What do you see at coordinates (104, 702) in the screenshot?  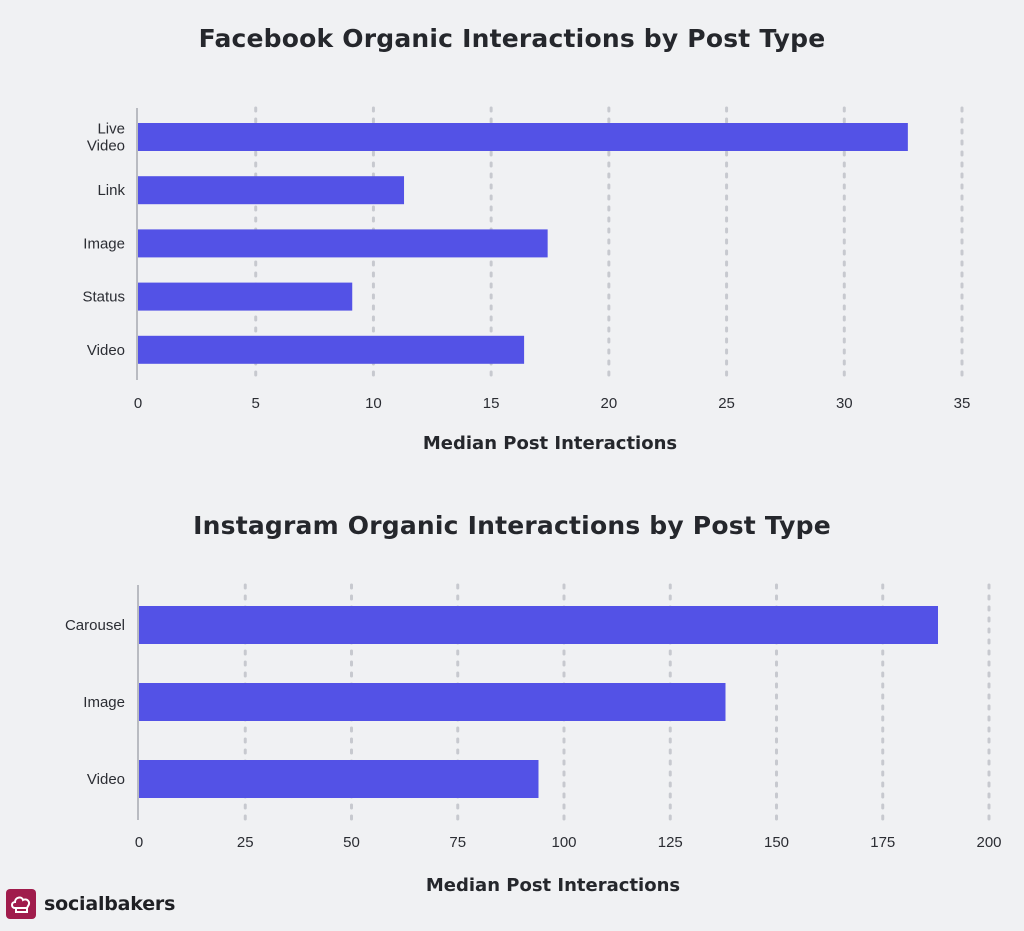 I see `instagram-category-label: Image` at bounding box center [104, 702].